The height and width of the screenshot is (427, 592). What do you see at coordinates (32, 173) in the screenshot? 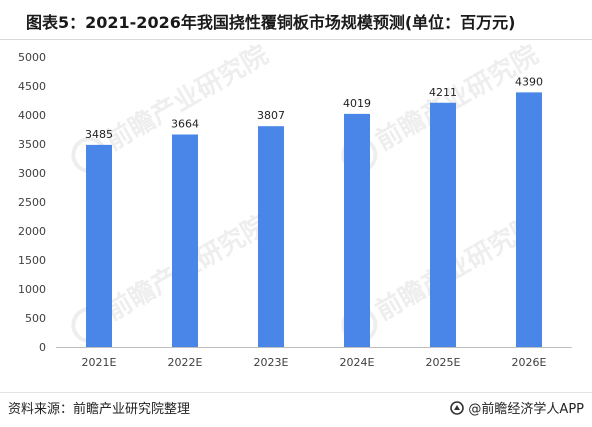
I see `y-tick-label: 3000` at bounding box center [32, 173].